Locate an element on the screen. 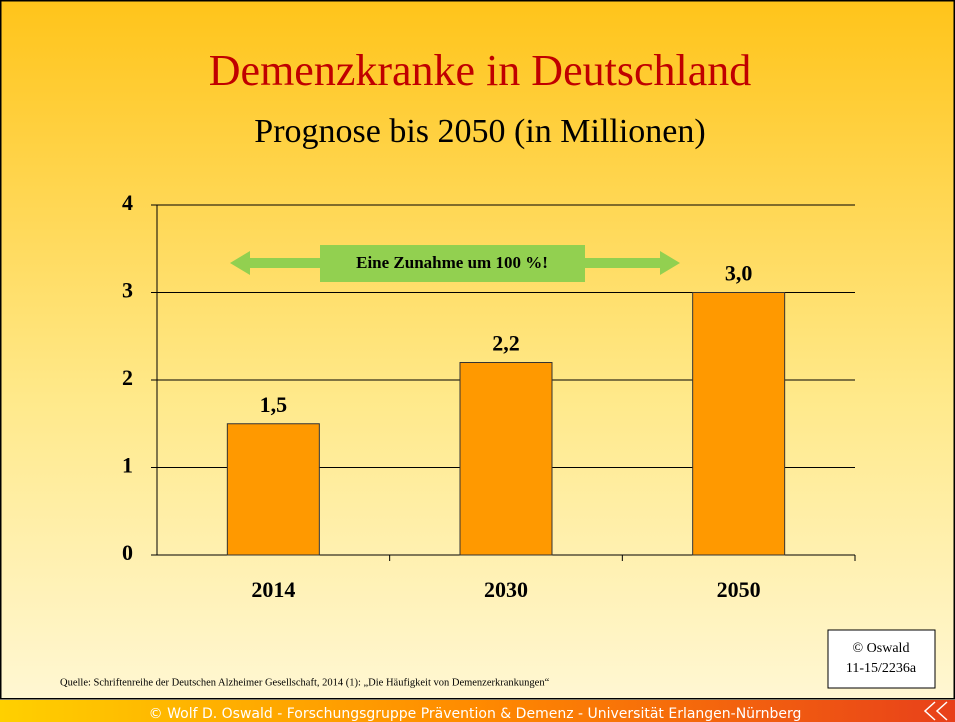  y-tick-label: 1 is located at coordinates (127, 465).